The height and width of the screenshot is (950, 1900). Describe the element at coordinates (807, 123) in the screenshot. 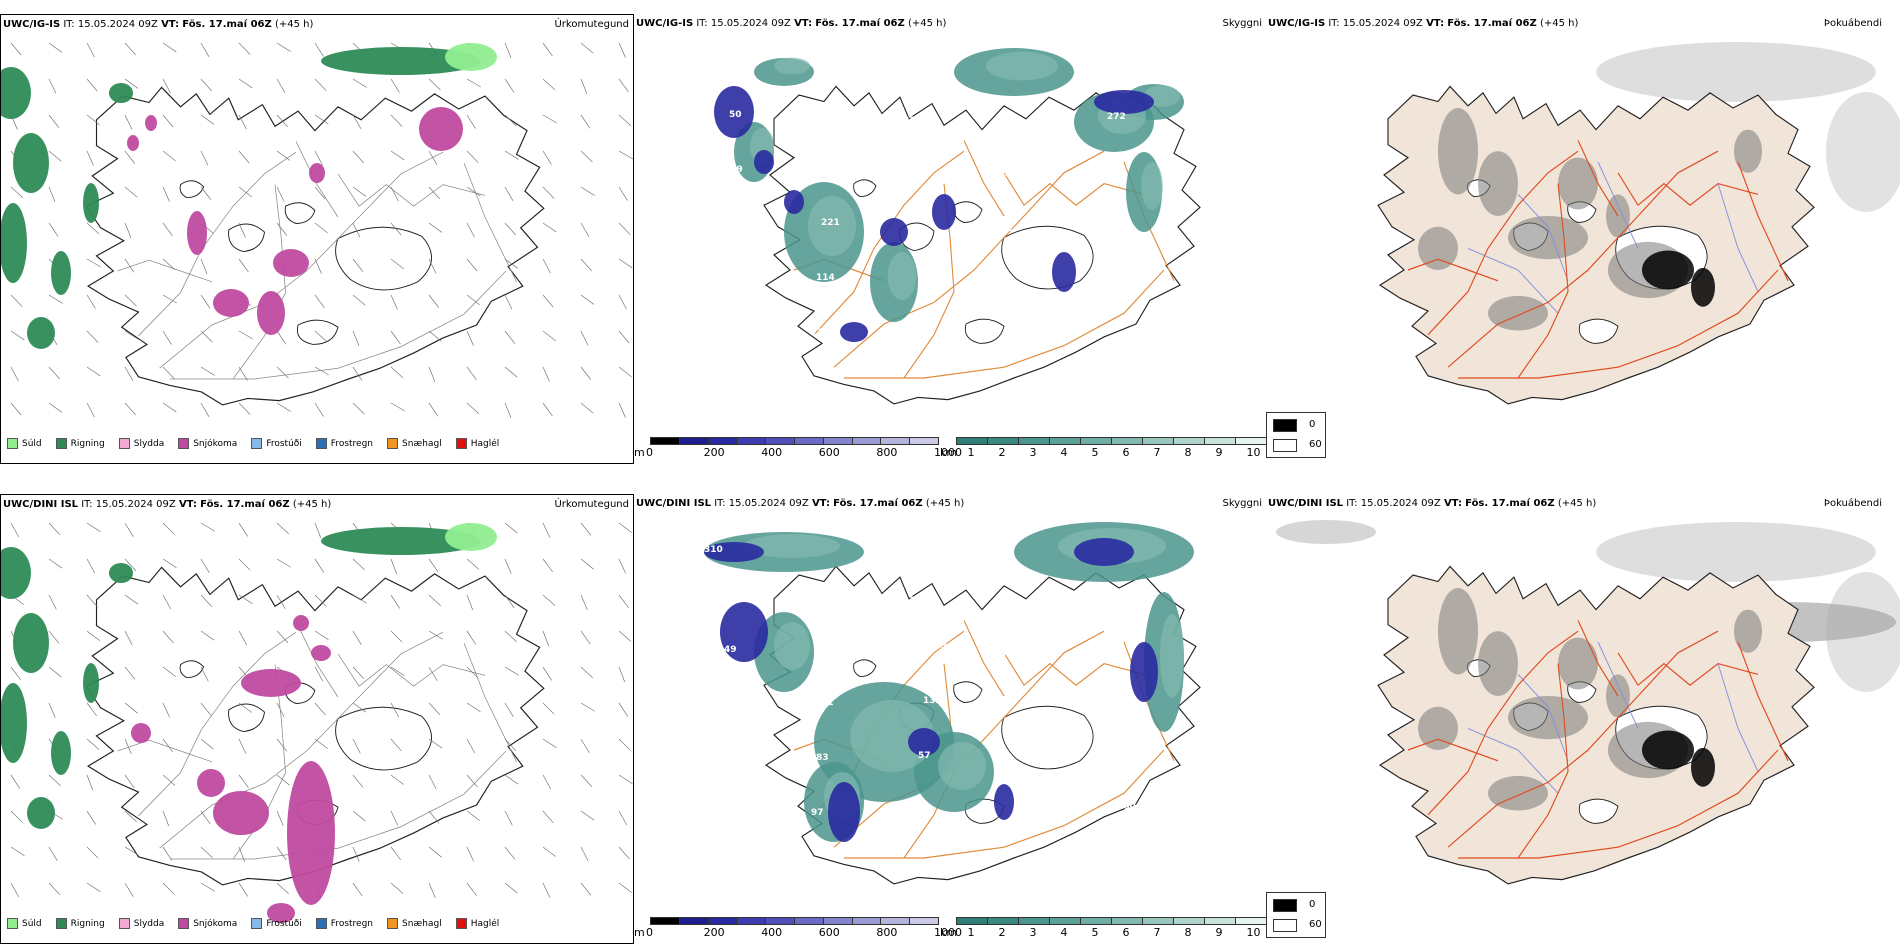

I see `visibility-value-label: 81` at that location.